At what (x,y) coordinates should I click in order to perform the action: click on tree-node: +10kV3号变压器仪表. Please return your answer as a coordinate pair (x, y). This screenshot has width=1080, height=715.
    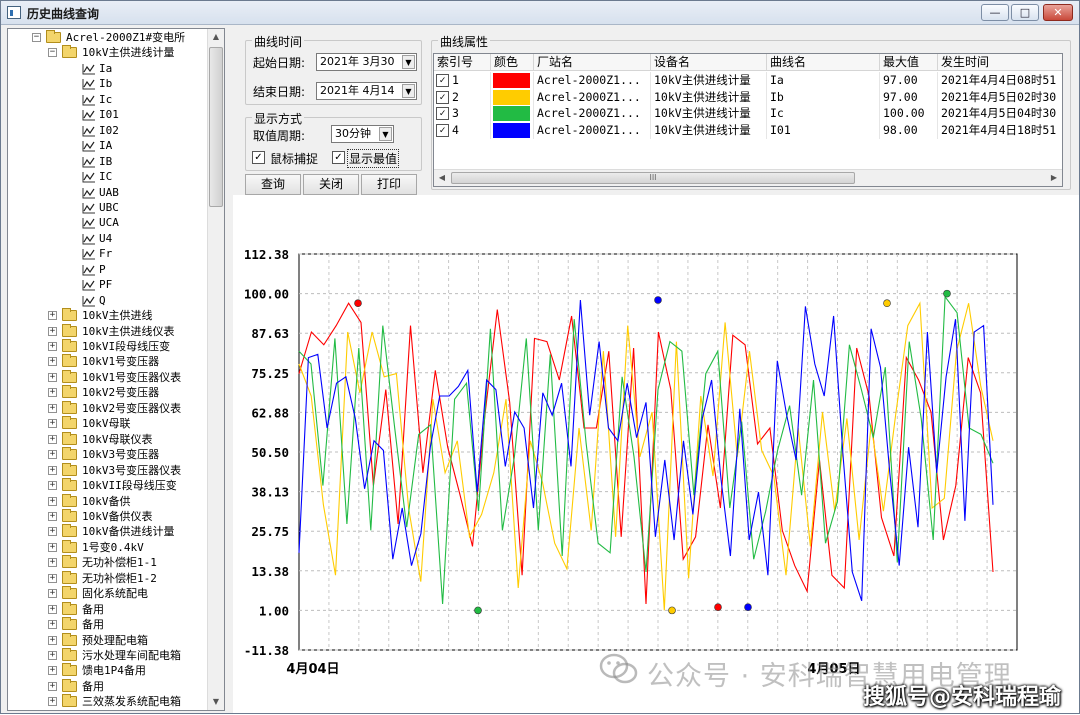
    Looking at the image, I should click on (108, 470).